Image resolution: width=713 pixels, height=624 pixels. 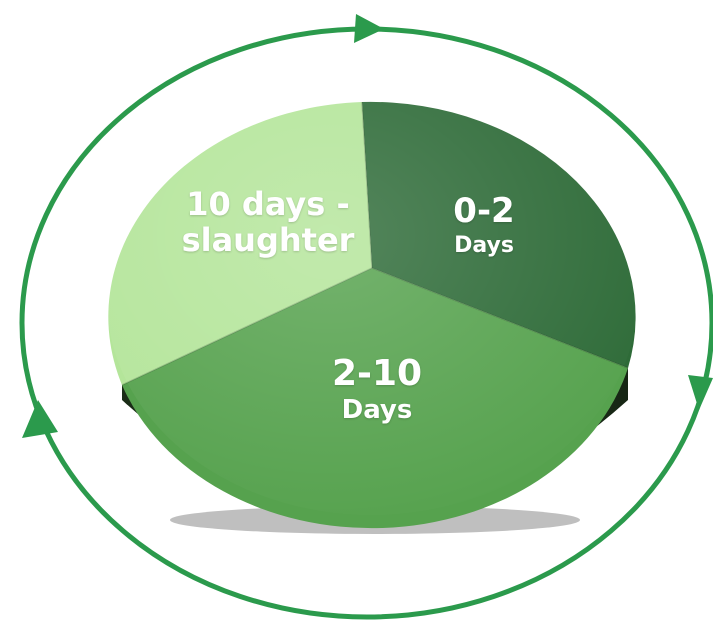 What do you see at coordinates (377, 409) in the screenshot?
I see `segment-1-sub: Days` at bounding box center [377, 409].